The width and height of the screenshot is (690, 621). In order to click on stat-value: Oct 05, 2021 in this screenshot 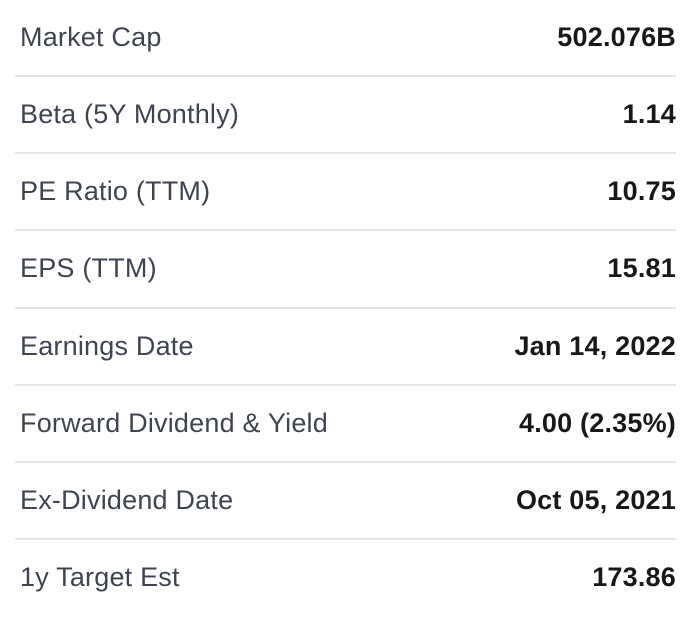, I will do `click(595, 499)`.